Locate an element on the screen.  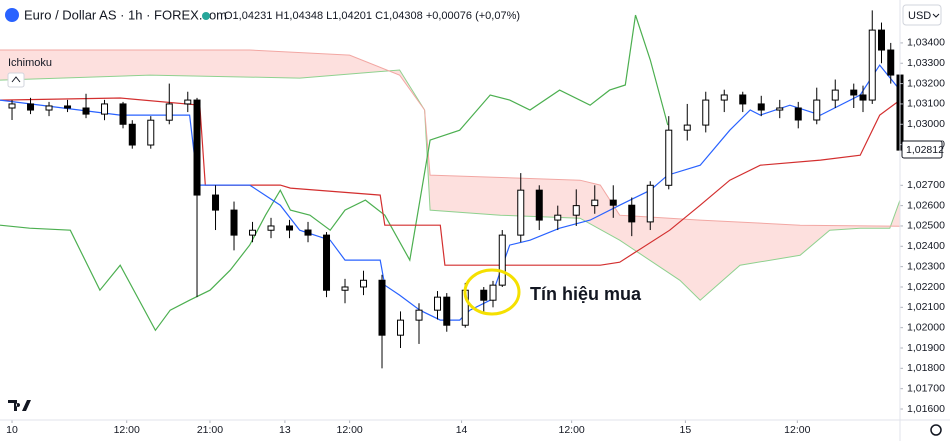
status-dot is located at coordinates (206, 16).